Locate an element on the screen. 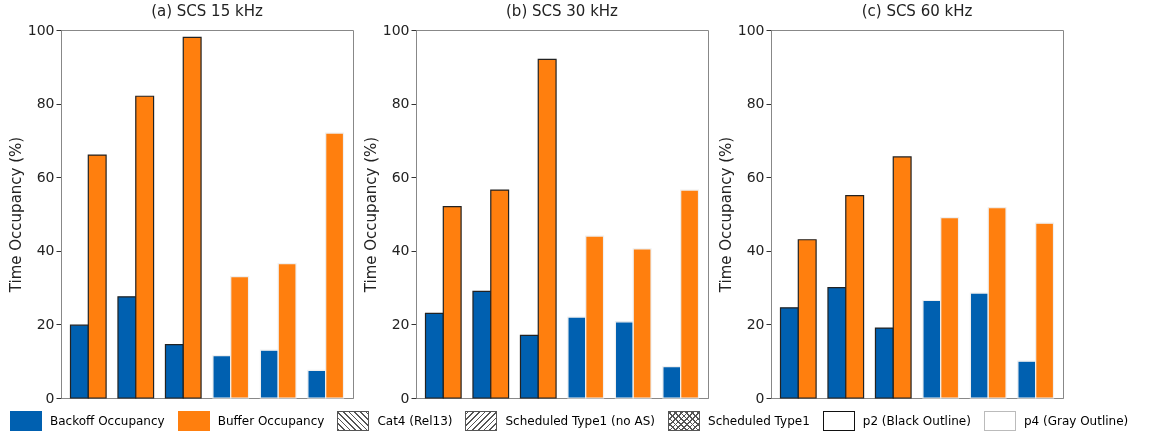  chart-title: (c) SCS 60 kHz is located at coordinates (917, 11).